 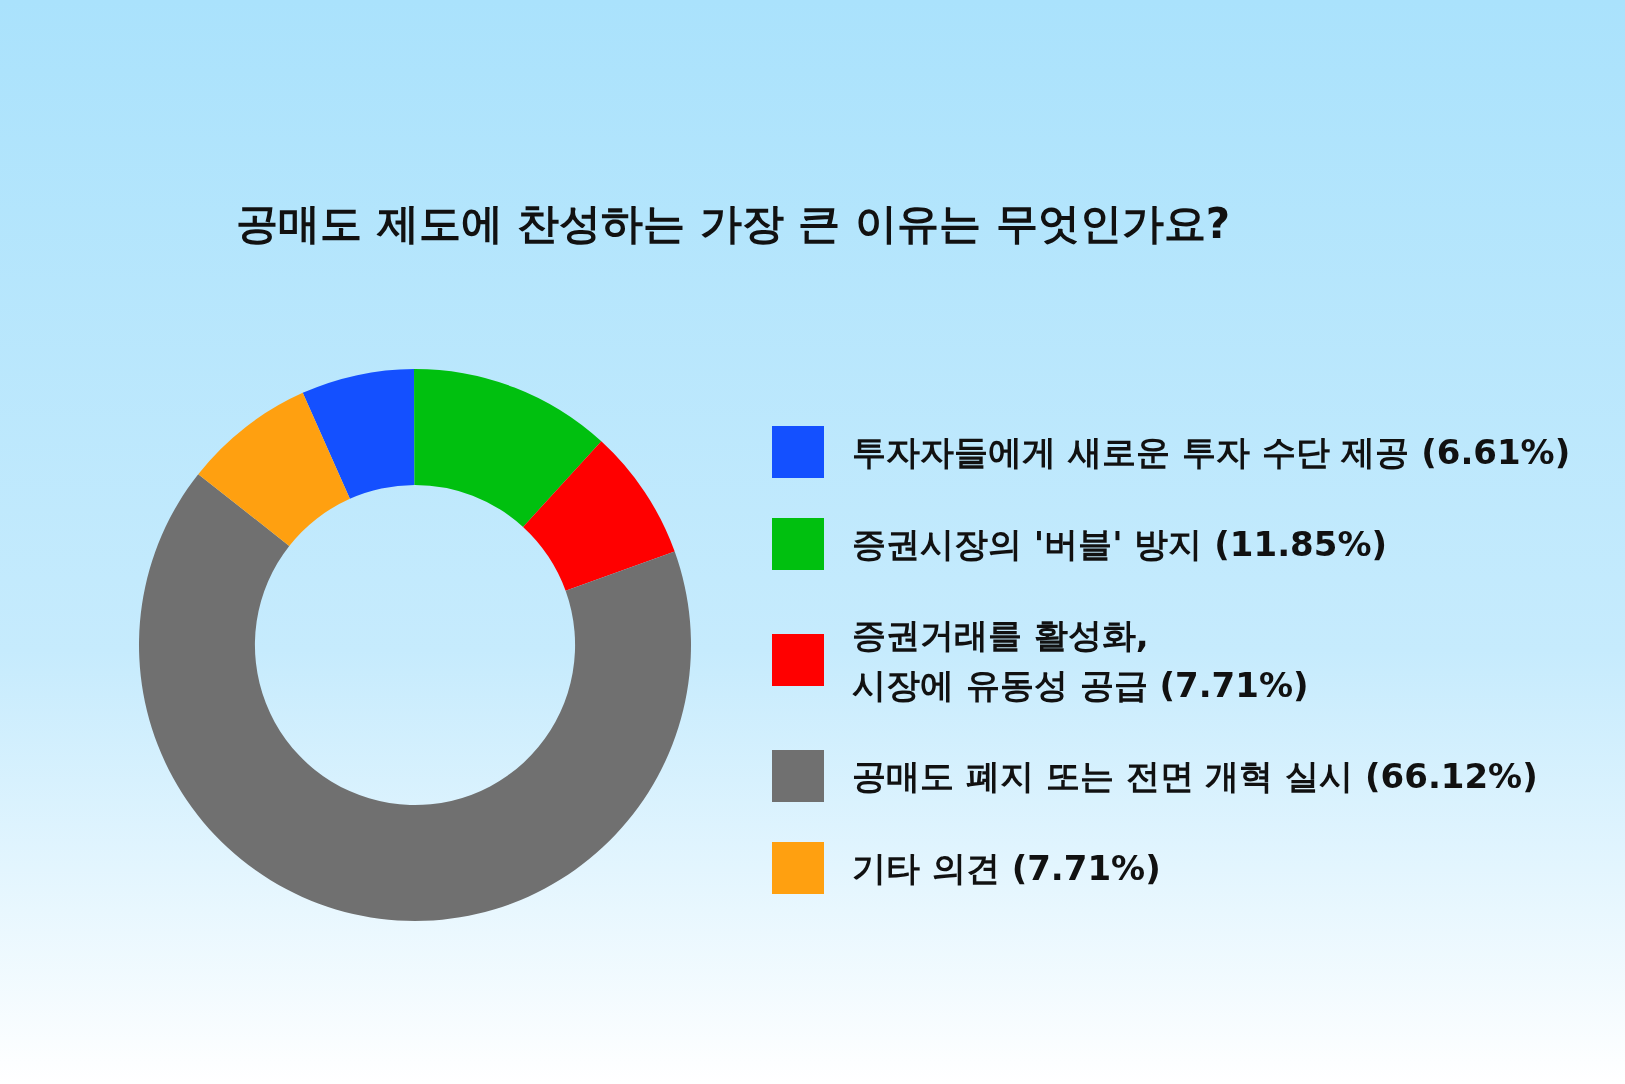 What do you see at coordinates (1195, 776) in the screenshot?
I see `legend-label: 공매도 폐지 또는 전면 개혁 실시 (66.12%)` at bounding box center [1195, 776].